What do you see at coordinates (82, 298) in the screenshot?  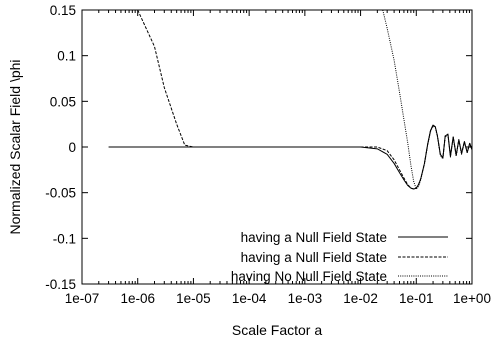 I see `x-tick-label: 1e-07` at bounding box center [82, 298].